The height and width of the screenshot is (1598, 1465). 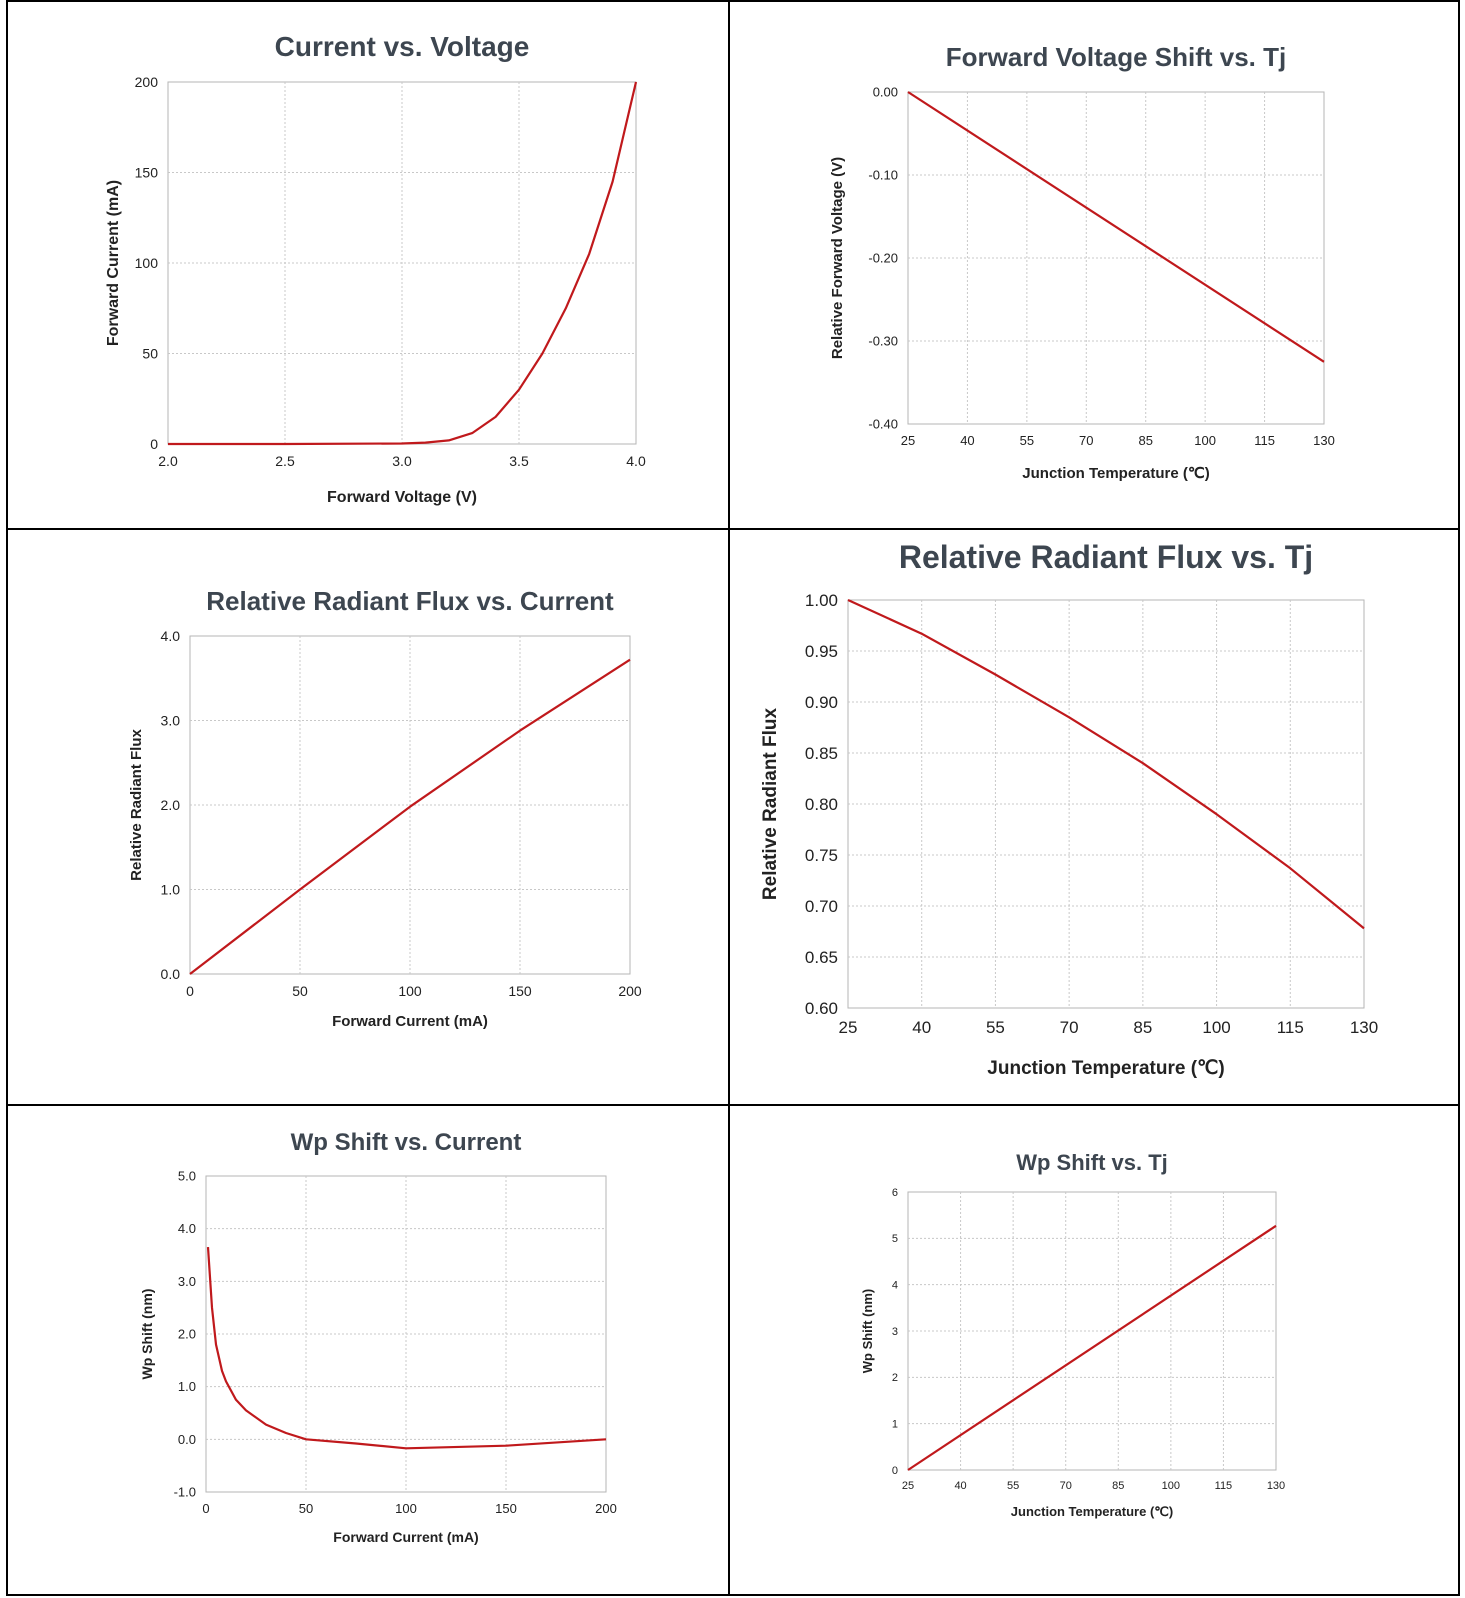 I want to click on y-tick-label: 0, so click(x=895, y=1471).